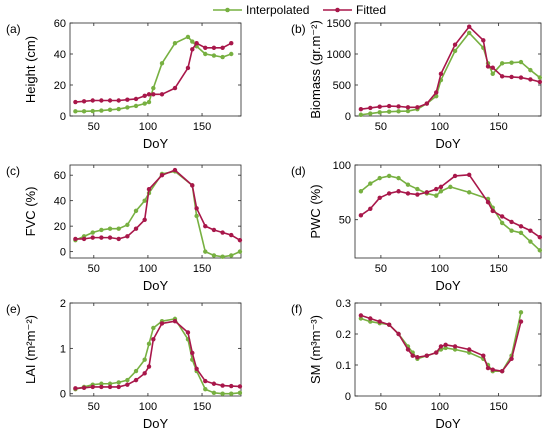 Image resolution: width=550 pixels, height=432 pixels. Describe the element at coordinates (296, 309) in the screenshot. I see `panel-tag: (f)` at that location.